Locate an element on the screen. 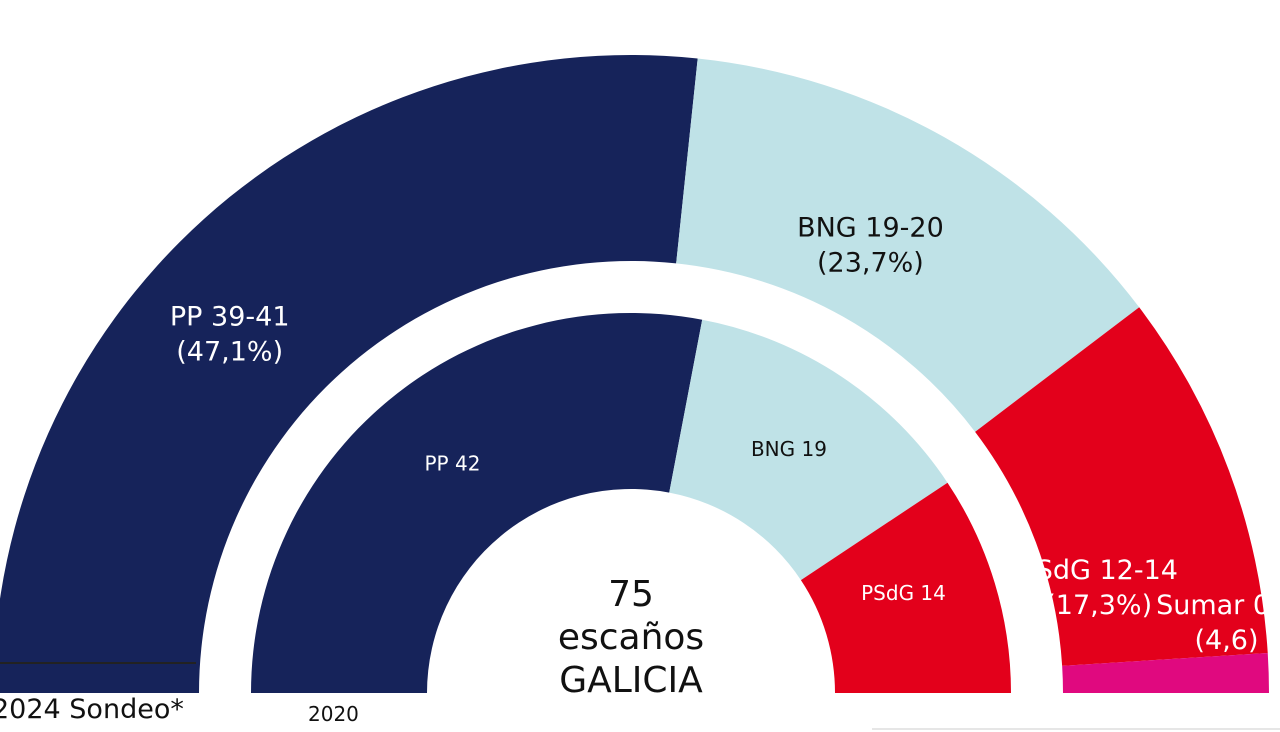 The width and height of the screenshot is (1280, 732). outer-pct-psdg: (17,3%) is located at coordinates (1098, 605).